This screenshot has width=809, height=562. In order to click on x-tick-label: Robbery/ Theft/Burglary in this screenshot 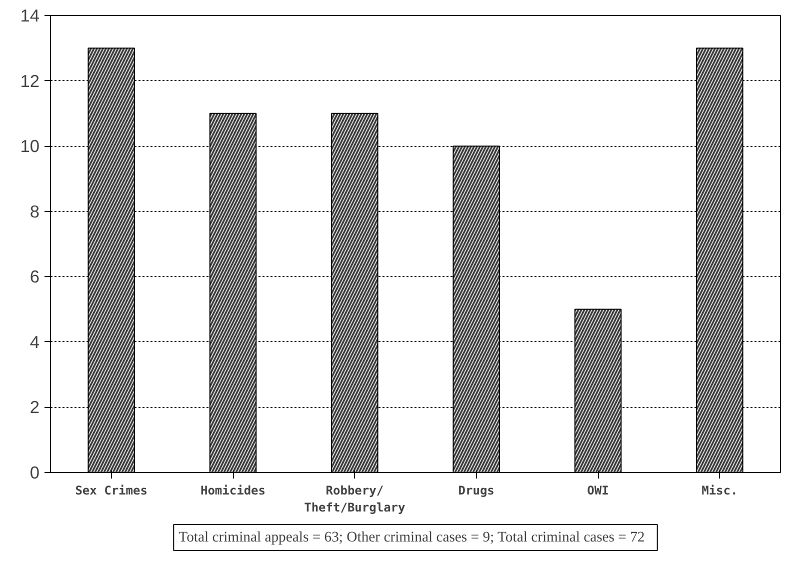, I will do `click(355, 499)`.